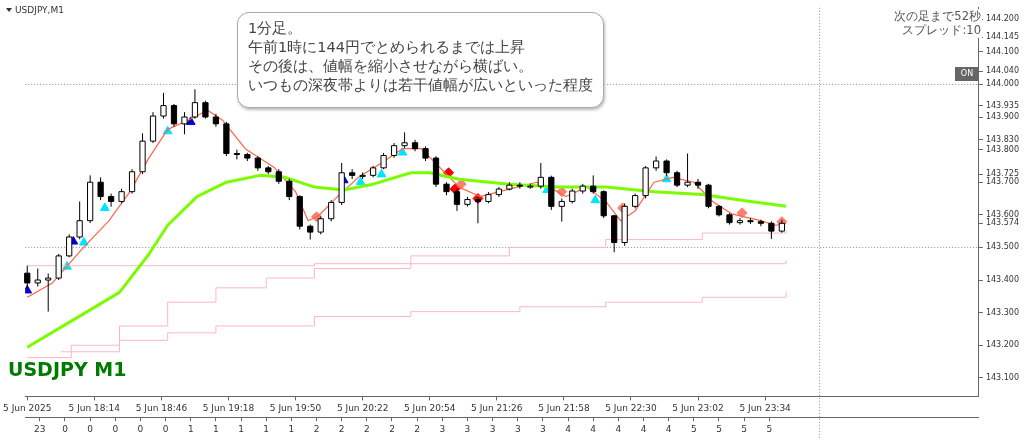  I want to click on x-tick-label: 5 Jun 18:46, so click(161, 408).